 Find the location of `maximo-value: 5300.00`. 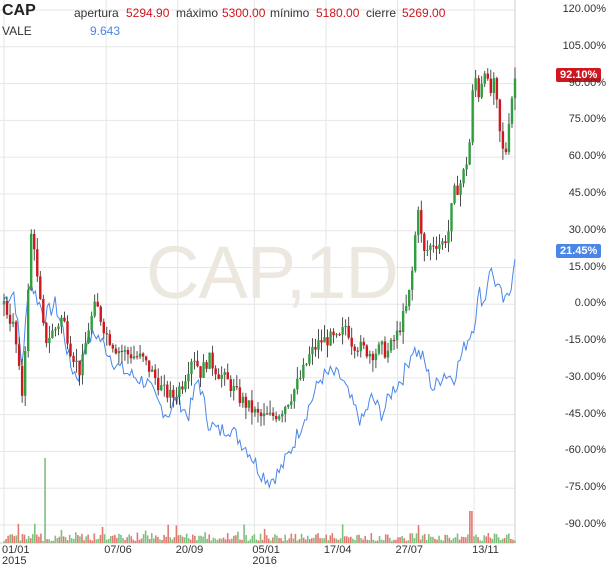

maximo-value: 5300.00 is located at coordinates (244, 13).